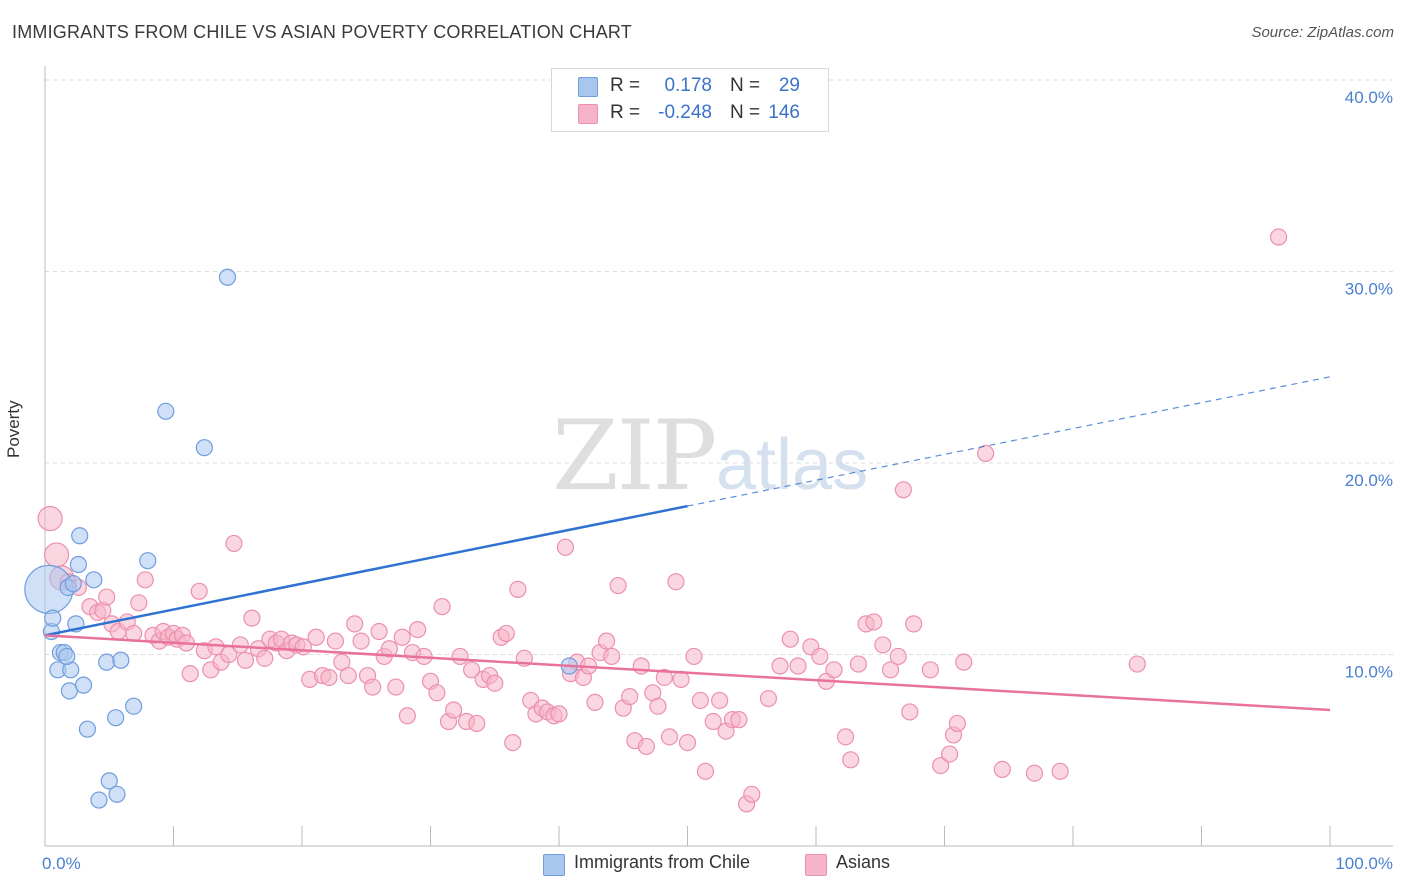  Describe the element at coordinates (863, 862) in the screenshot. I see `legend-label-asians: Asians` at that location.